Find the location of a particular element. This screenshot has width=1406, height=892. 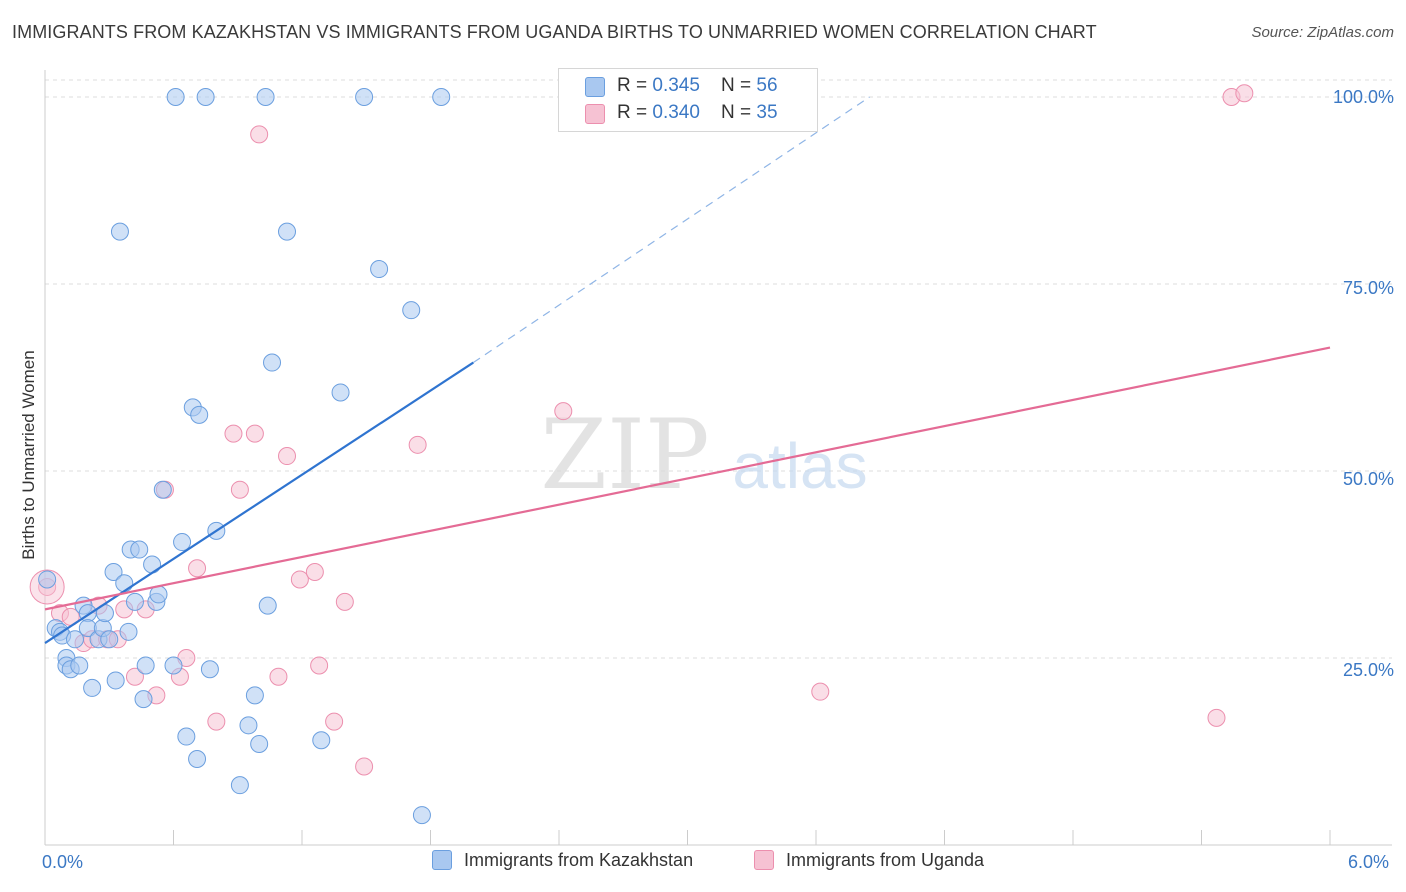

legend-r-value: 0.340 is located at coordinates (676, 112).